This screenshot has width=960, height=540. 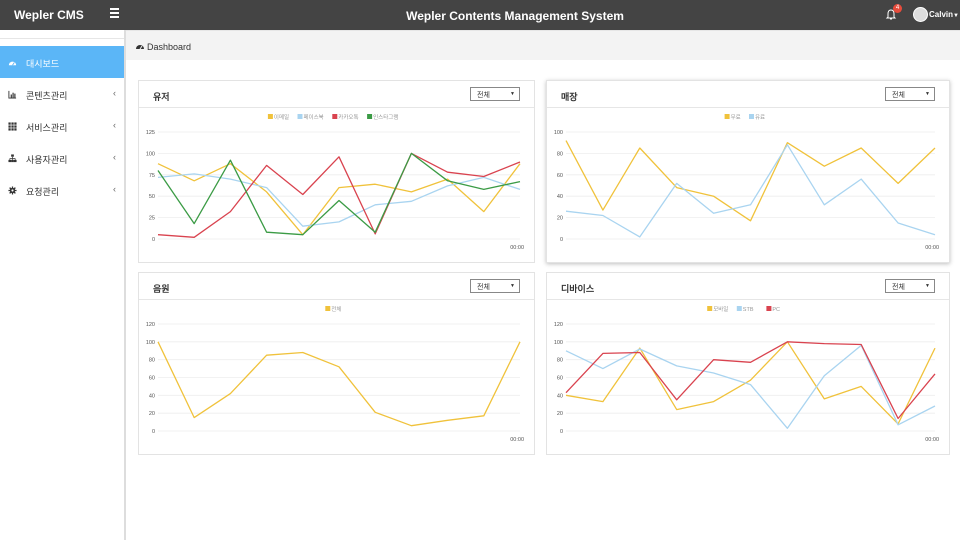 What do you see at coordinates (748, 286) in the screenshot?
I see `panel-header: 디바이스 전체 ▼` at bounding box center [748, 286].